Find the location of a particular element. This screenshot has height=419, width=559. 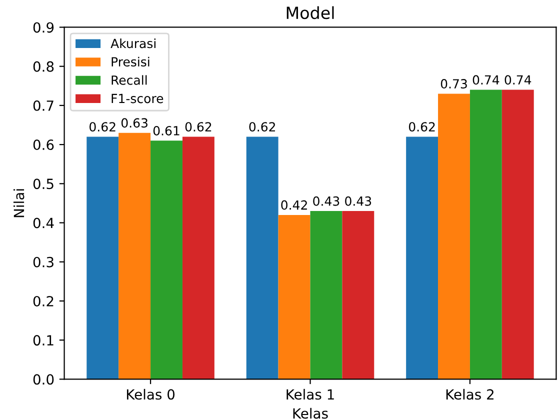

y-tick-label: 0.9 is located at coordinates (43, 27).